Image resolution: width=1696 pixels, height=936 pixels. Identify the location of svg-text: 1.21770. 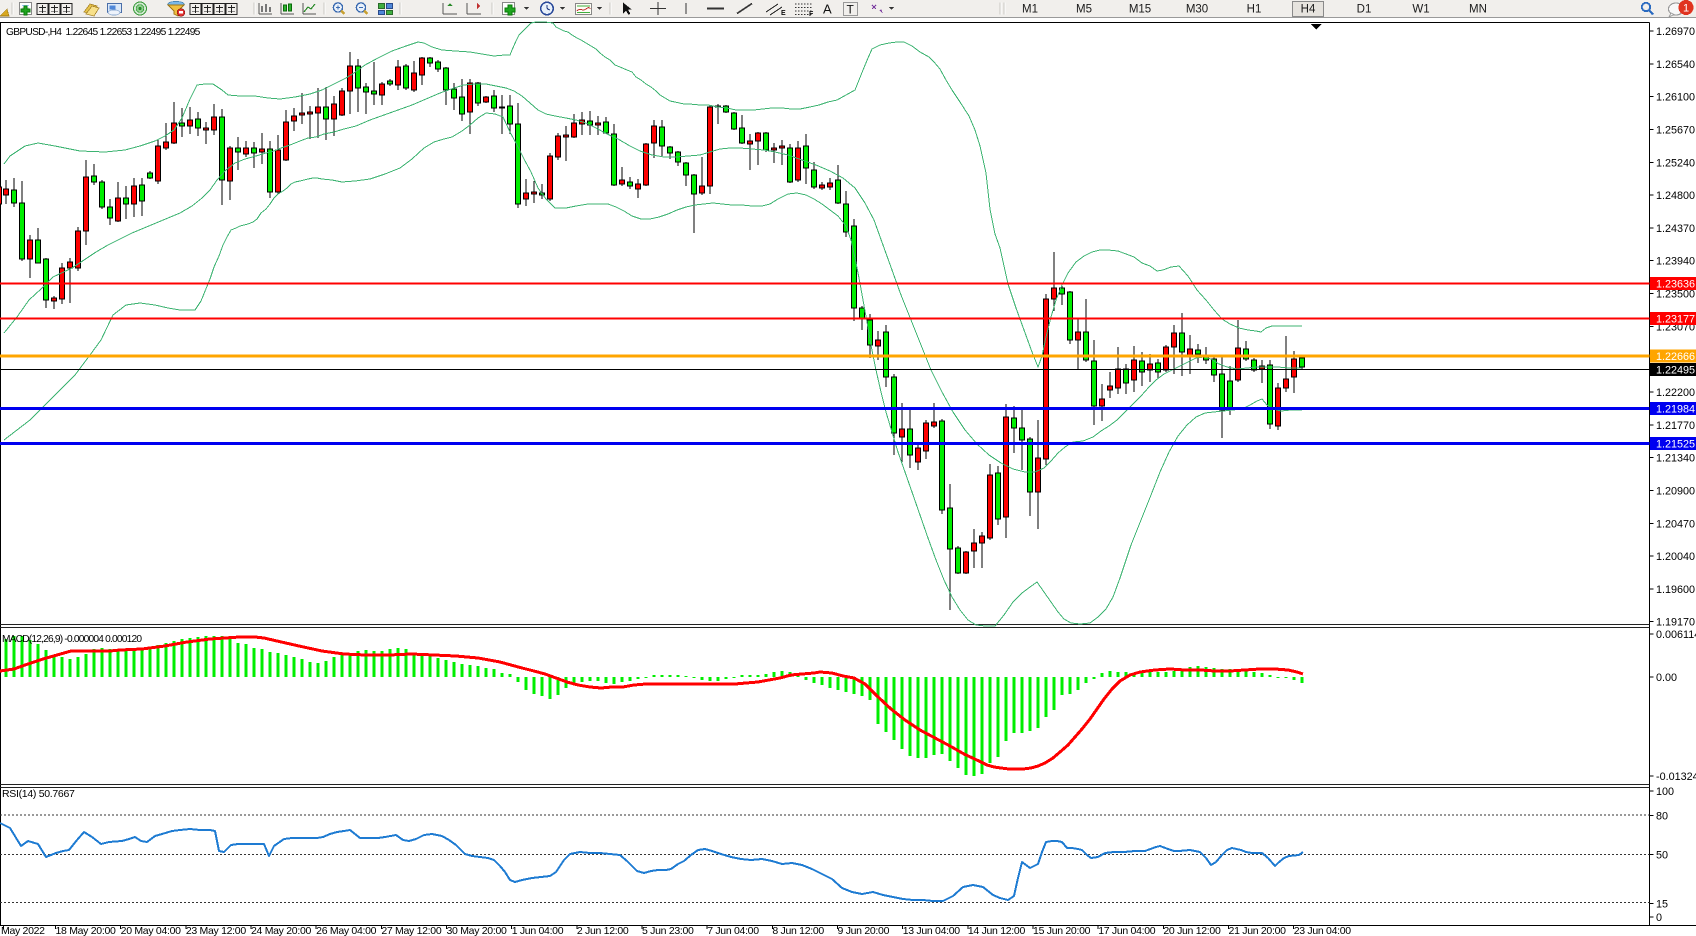
(1675, 426).